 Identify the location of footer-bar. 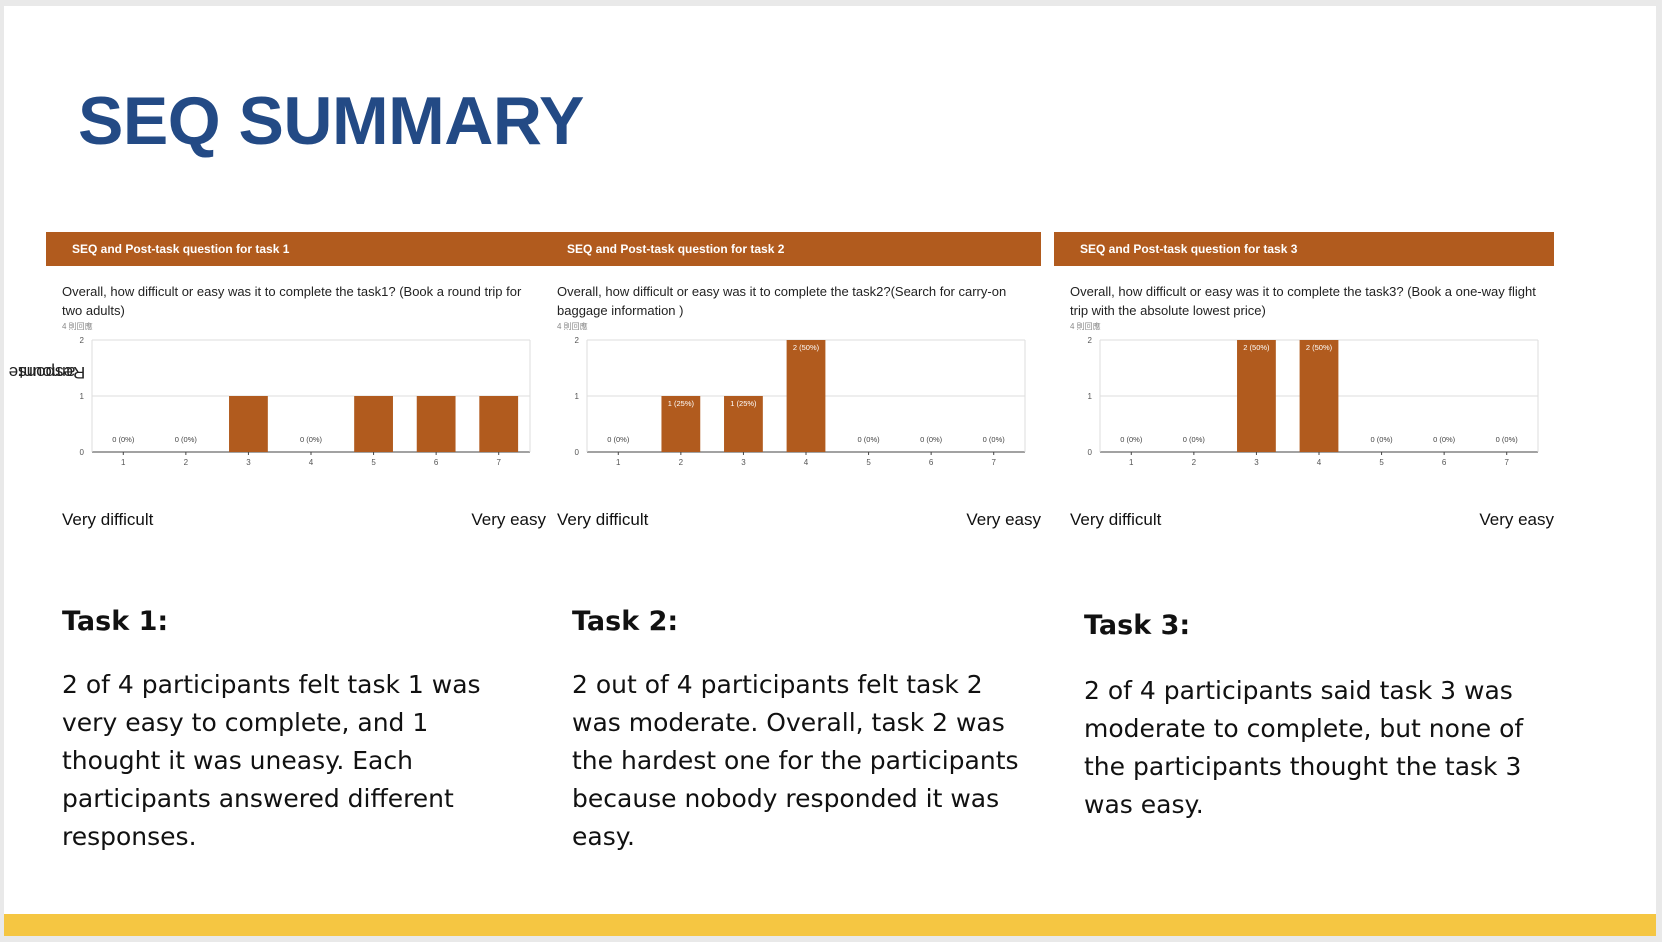
(830, 925).